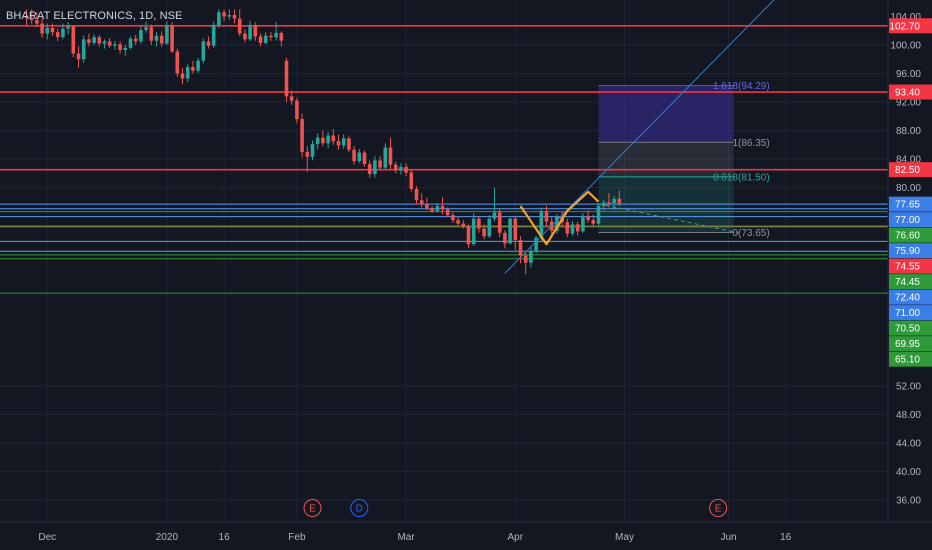  Describe the element at coordinates (907, 344) in the screenshot. I see `price-tag-label: 69.95` at that location.